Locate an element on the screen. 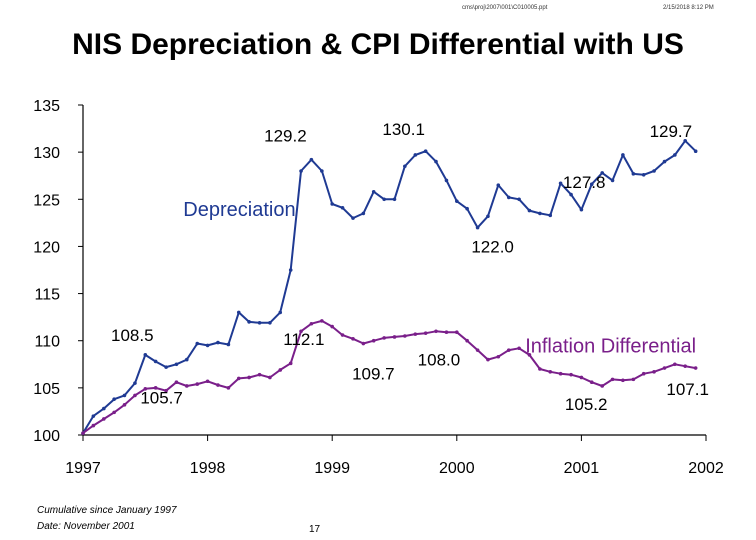  footnote-date: Date: November 2001 is located at coordinates (86, 526).